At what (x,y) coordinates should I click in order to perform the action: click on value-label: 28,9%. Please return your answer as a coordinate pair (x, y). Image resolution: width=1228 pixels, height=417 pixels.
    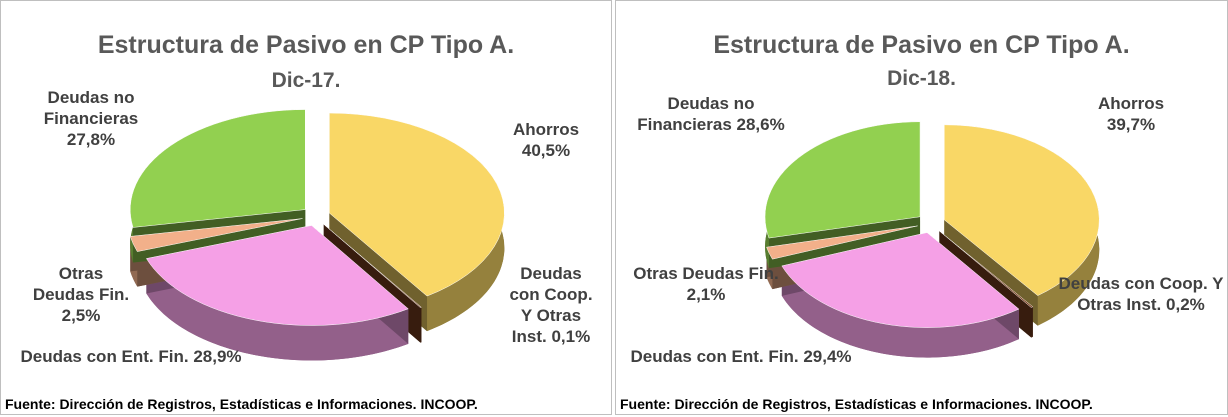
    Looking at the image, I should click on (217, 356).